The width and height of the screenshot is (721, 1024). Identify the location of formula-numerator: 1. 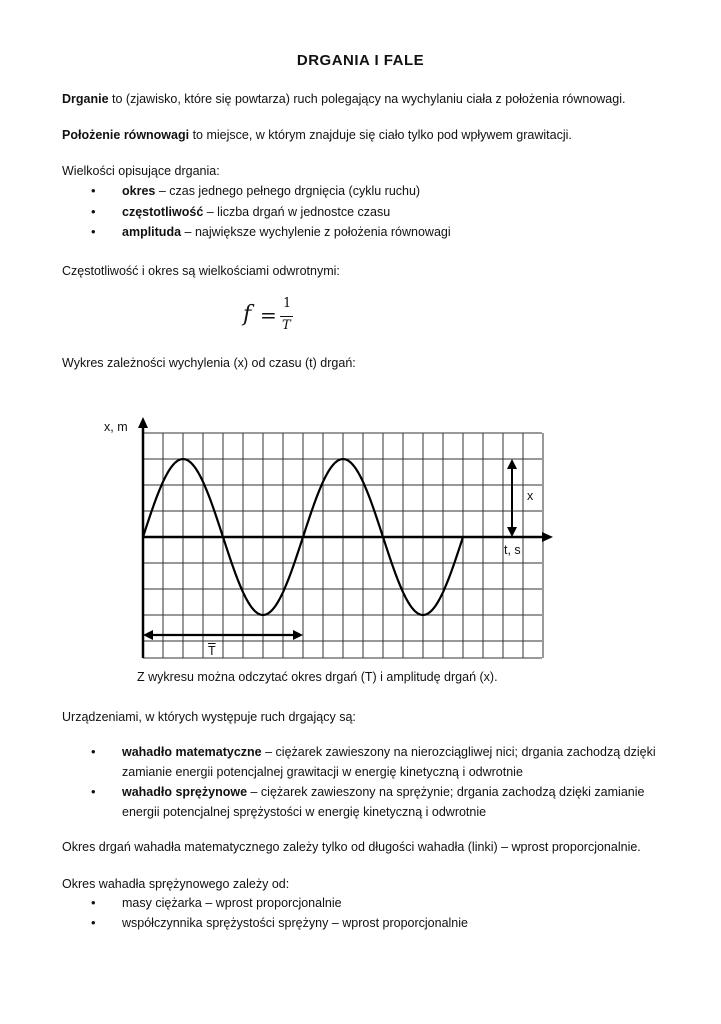
(287, 303).